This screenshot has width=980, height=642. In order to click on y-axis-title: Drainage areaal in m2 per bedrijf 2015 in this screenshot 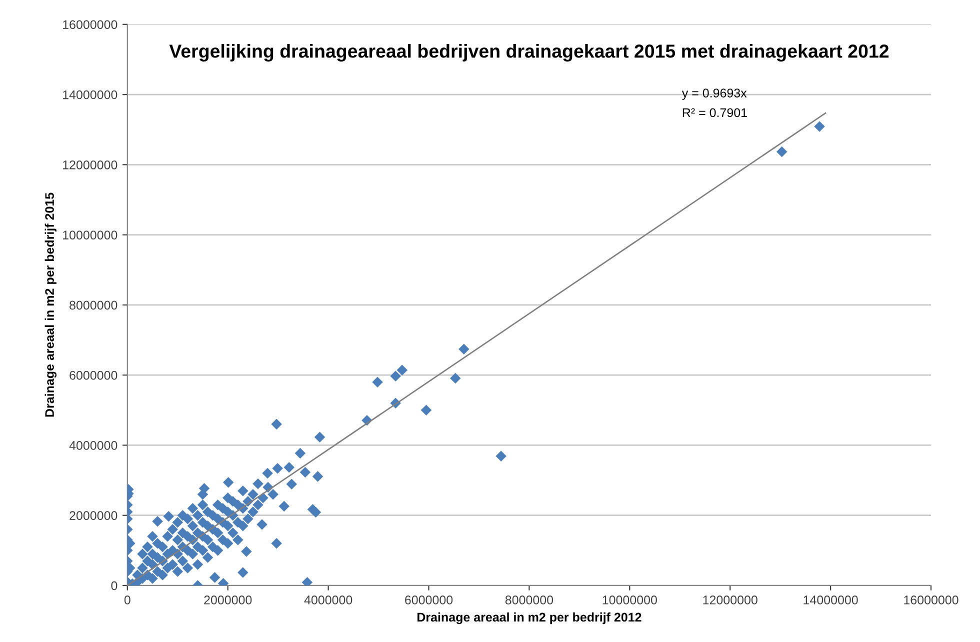, I will do `click(50, 304)`.